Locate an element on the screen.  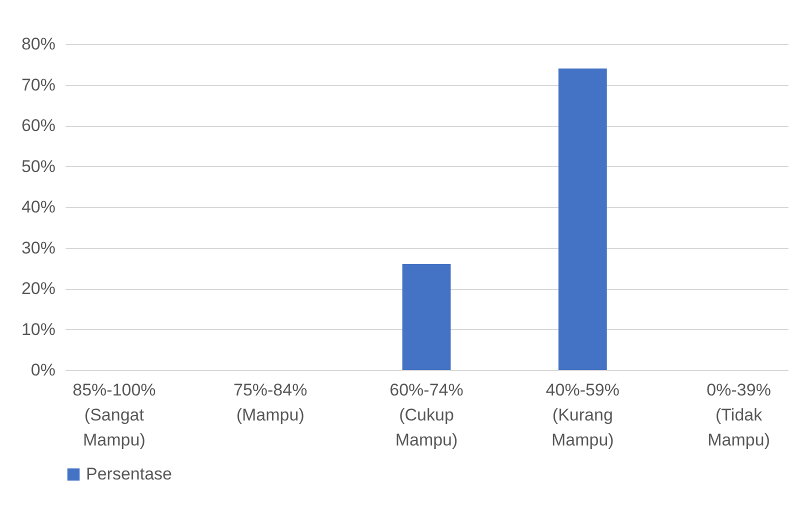
y-tick-label: 80% is located at coordinates (38, 44).